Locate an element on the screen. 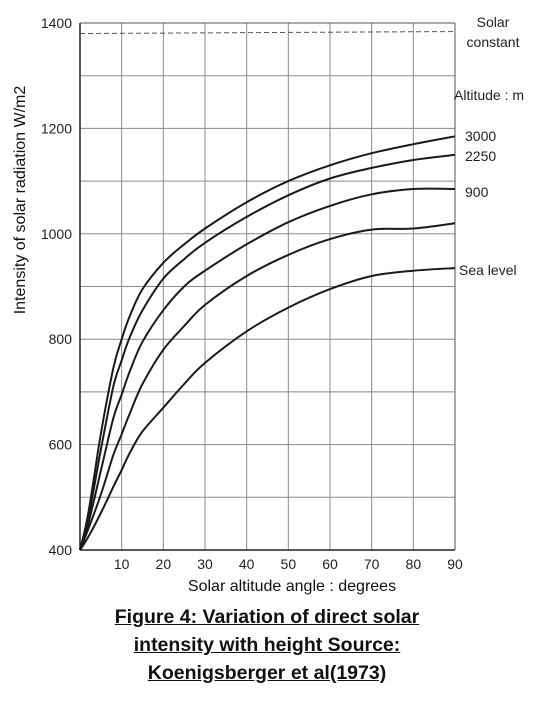  solar-constant-label-line2: constant is located at coordinates (493, 42).